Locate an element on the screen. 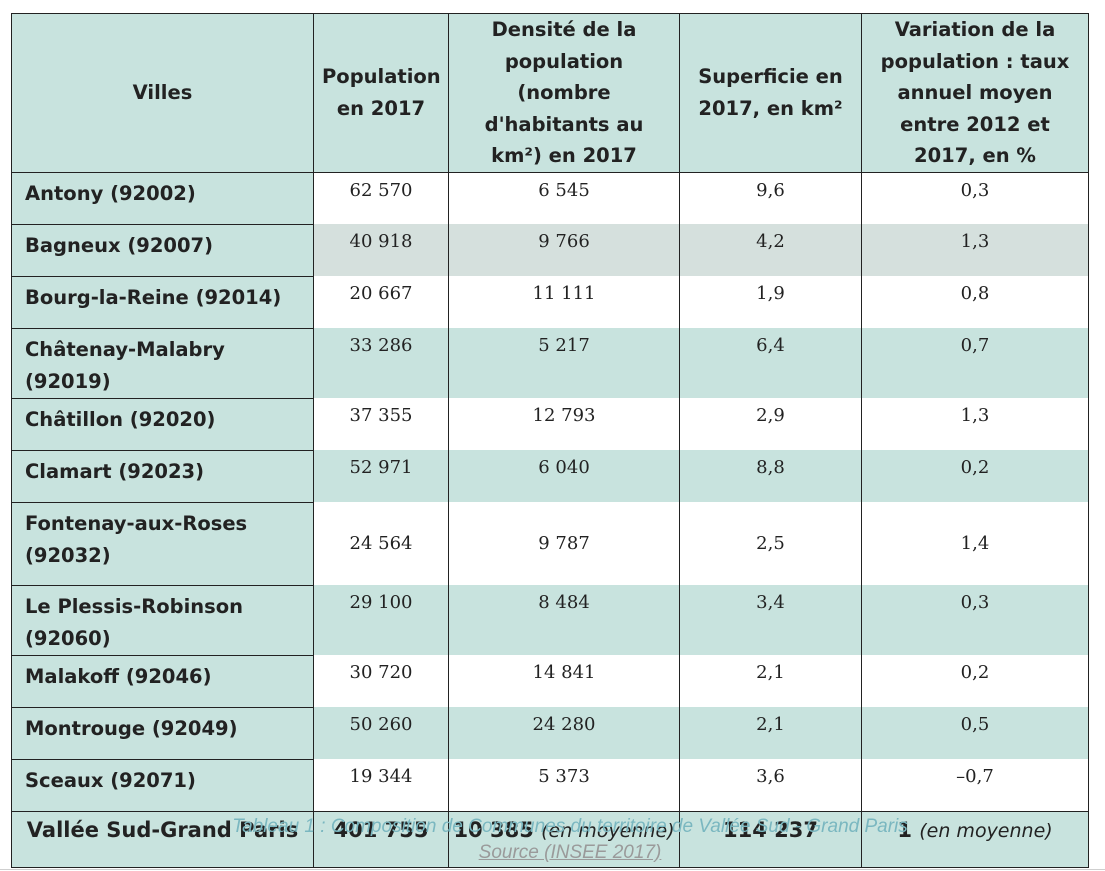  density-cell: 12 793 is located at coordinates (564, 424).